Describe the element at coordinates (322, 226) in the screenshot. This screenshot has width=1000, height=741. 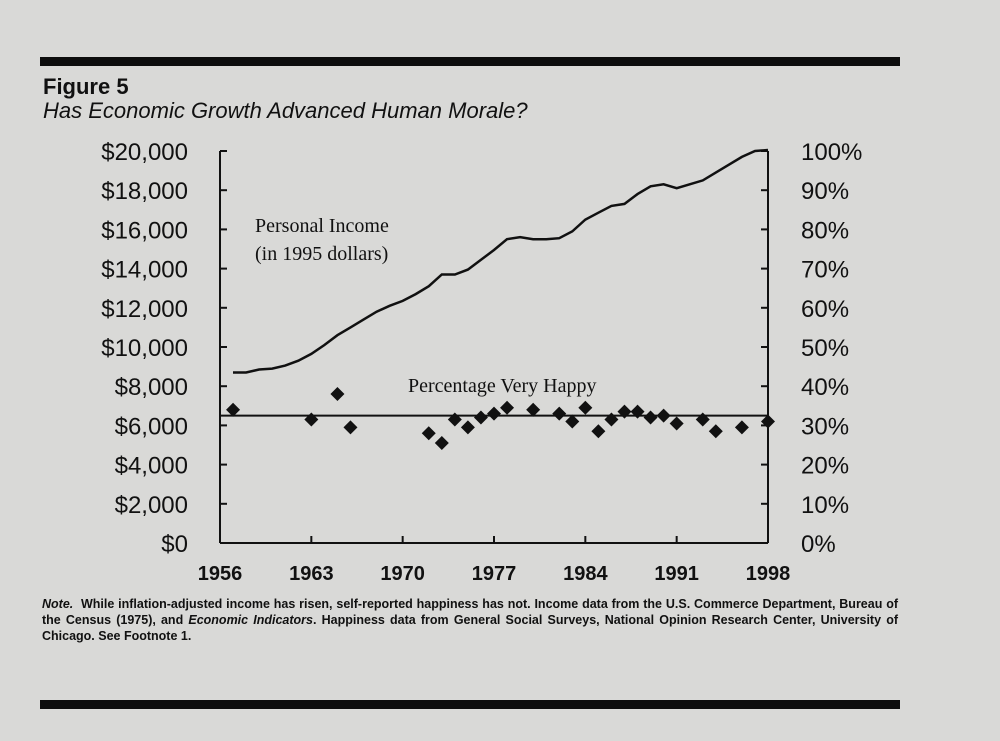
I see `income-series-label-line1: Personal Income` at that location.